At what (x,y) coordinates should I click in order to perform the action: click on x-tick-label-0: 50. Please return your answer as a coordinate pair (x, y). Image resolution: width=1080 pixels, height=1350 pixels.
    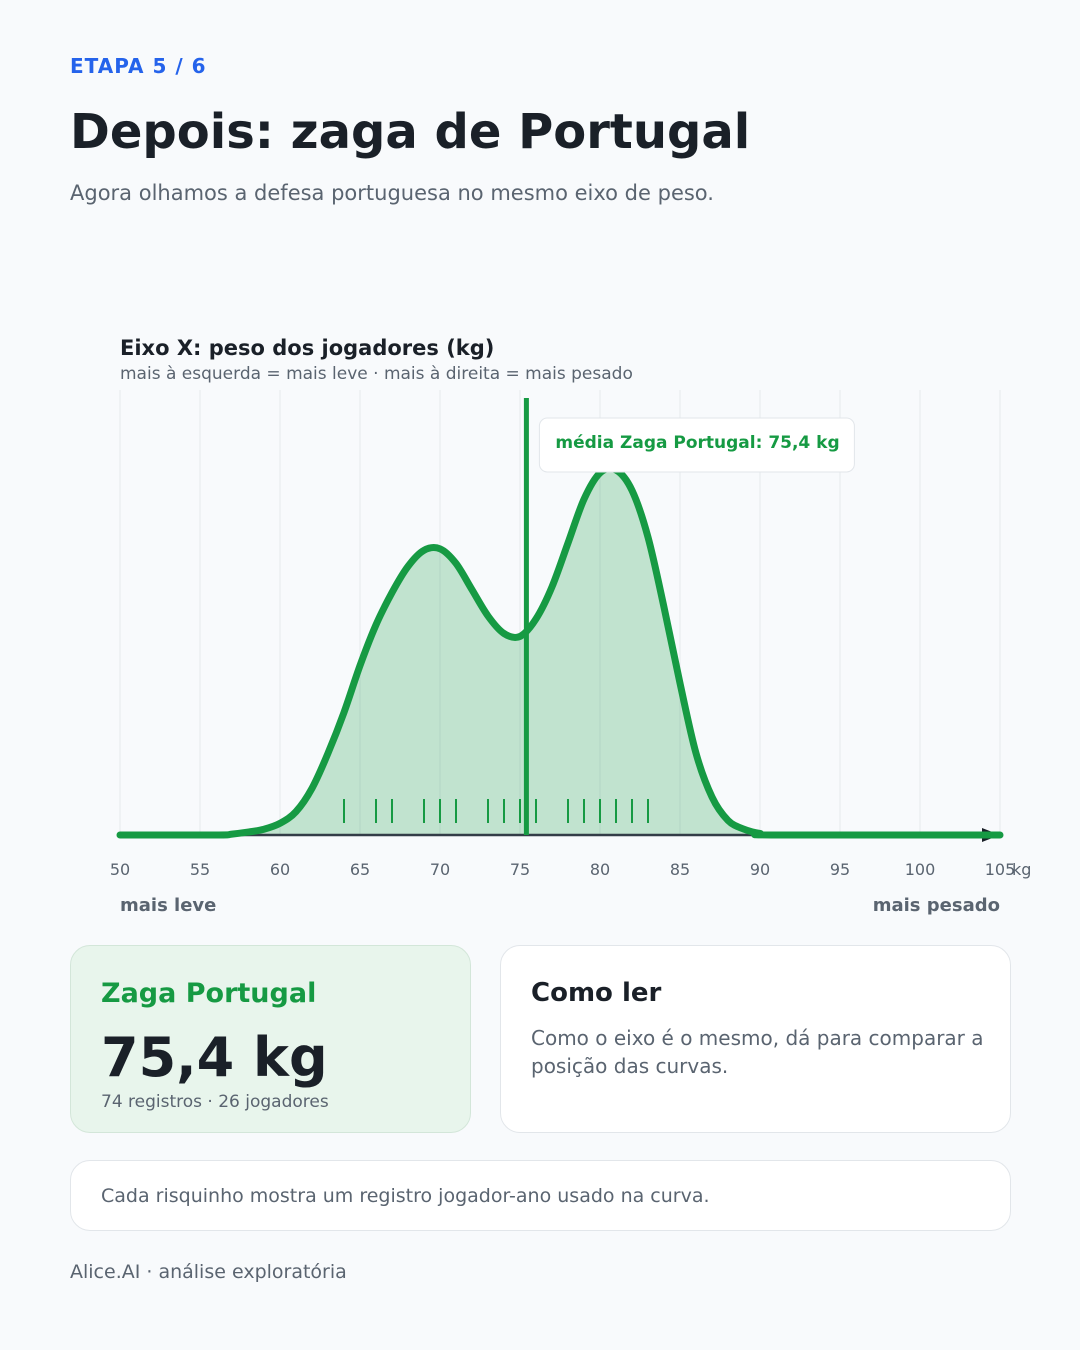
    Looking at the image, I should click on (120, 869).